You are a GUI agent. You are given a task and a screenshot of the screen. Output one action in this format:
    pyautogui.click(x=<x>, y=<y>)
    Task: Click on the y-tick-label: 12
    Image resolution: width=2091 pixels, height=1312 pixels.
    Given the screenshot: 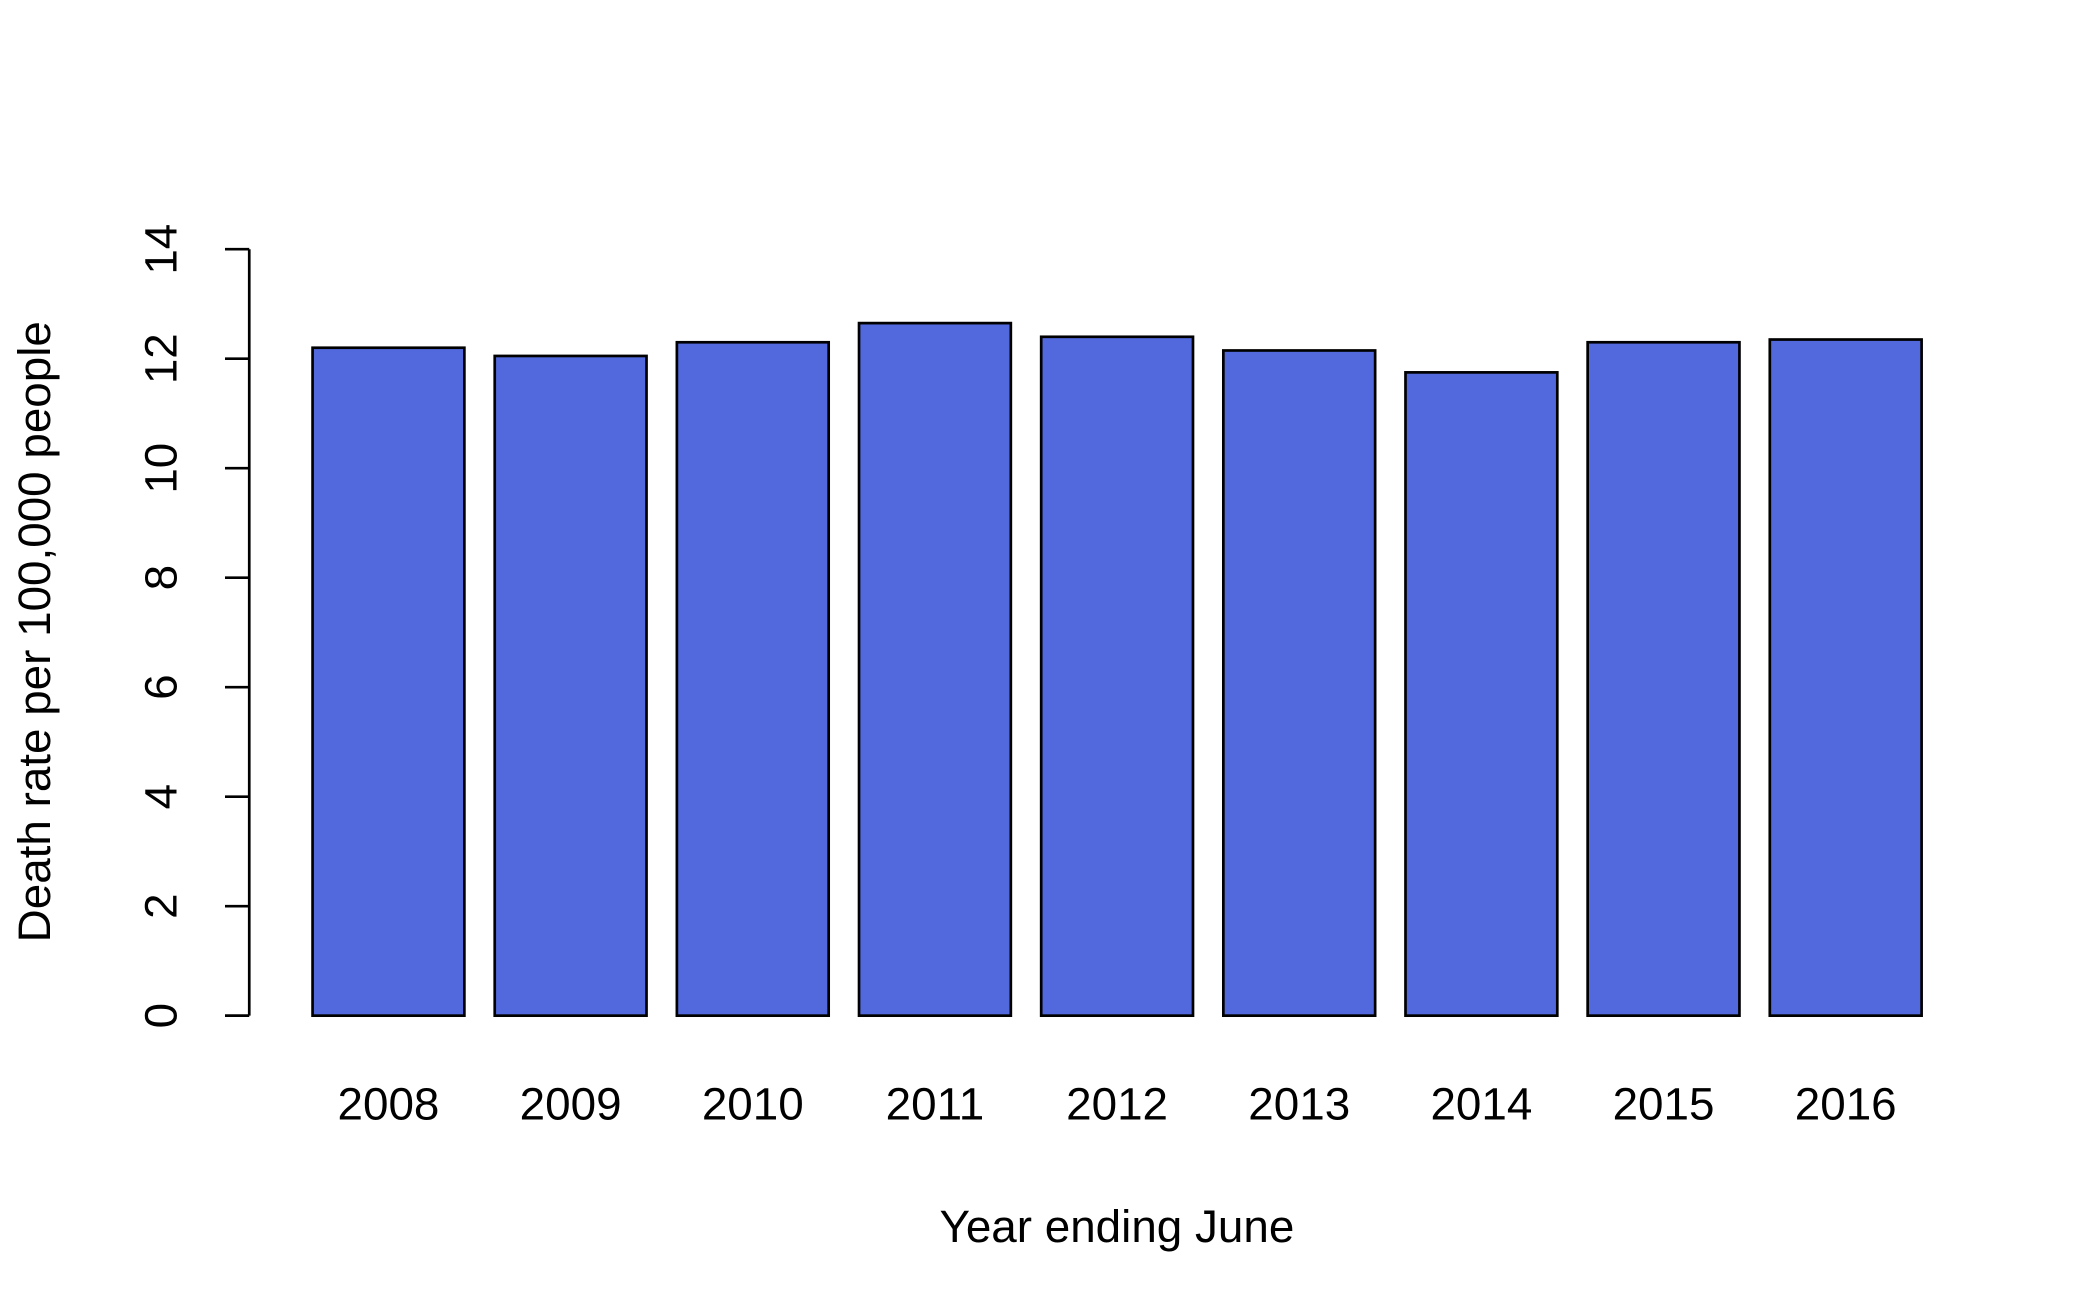 What is the action you would take?
    pyautogui.click(x=160, y=358)
    